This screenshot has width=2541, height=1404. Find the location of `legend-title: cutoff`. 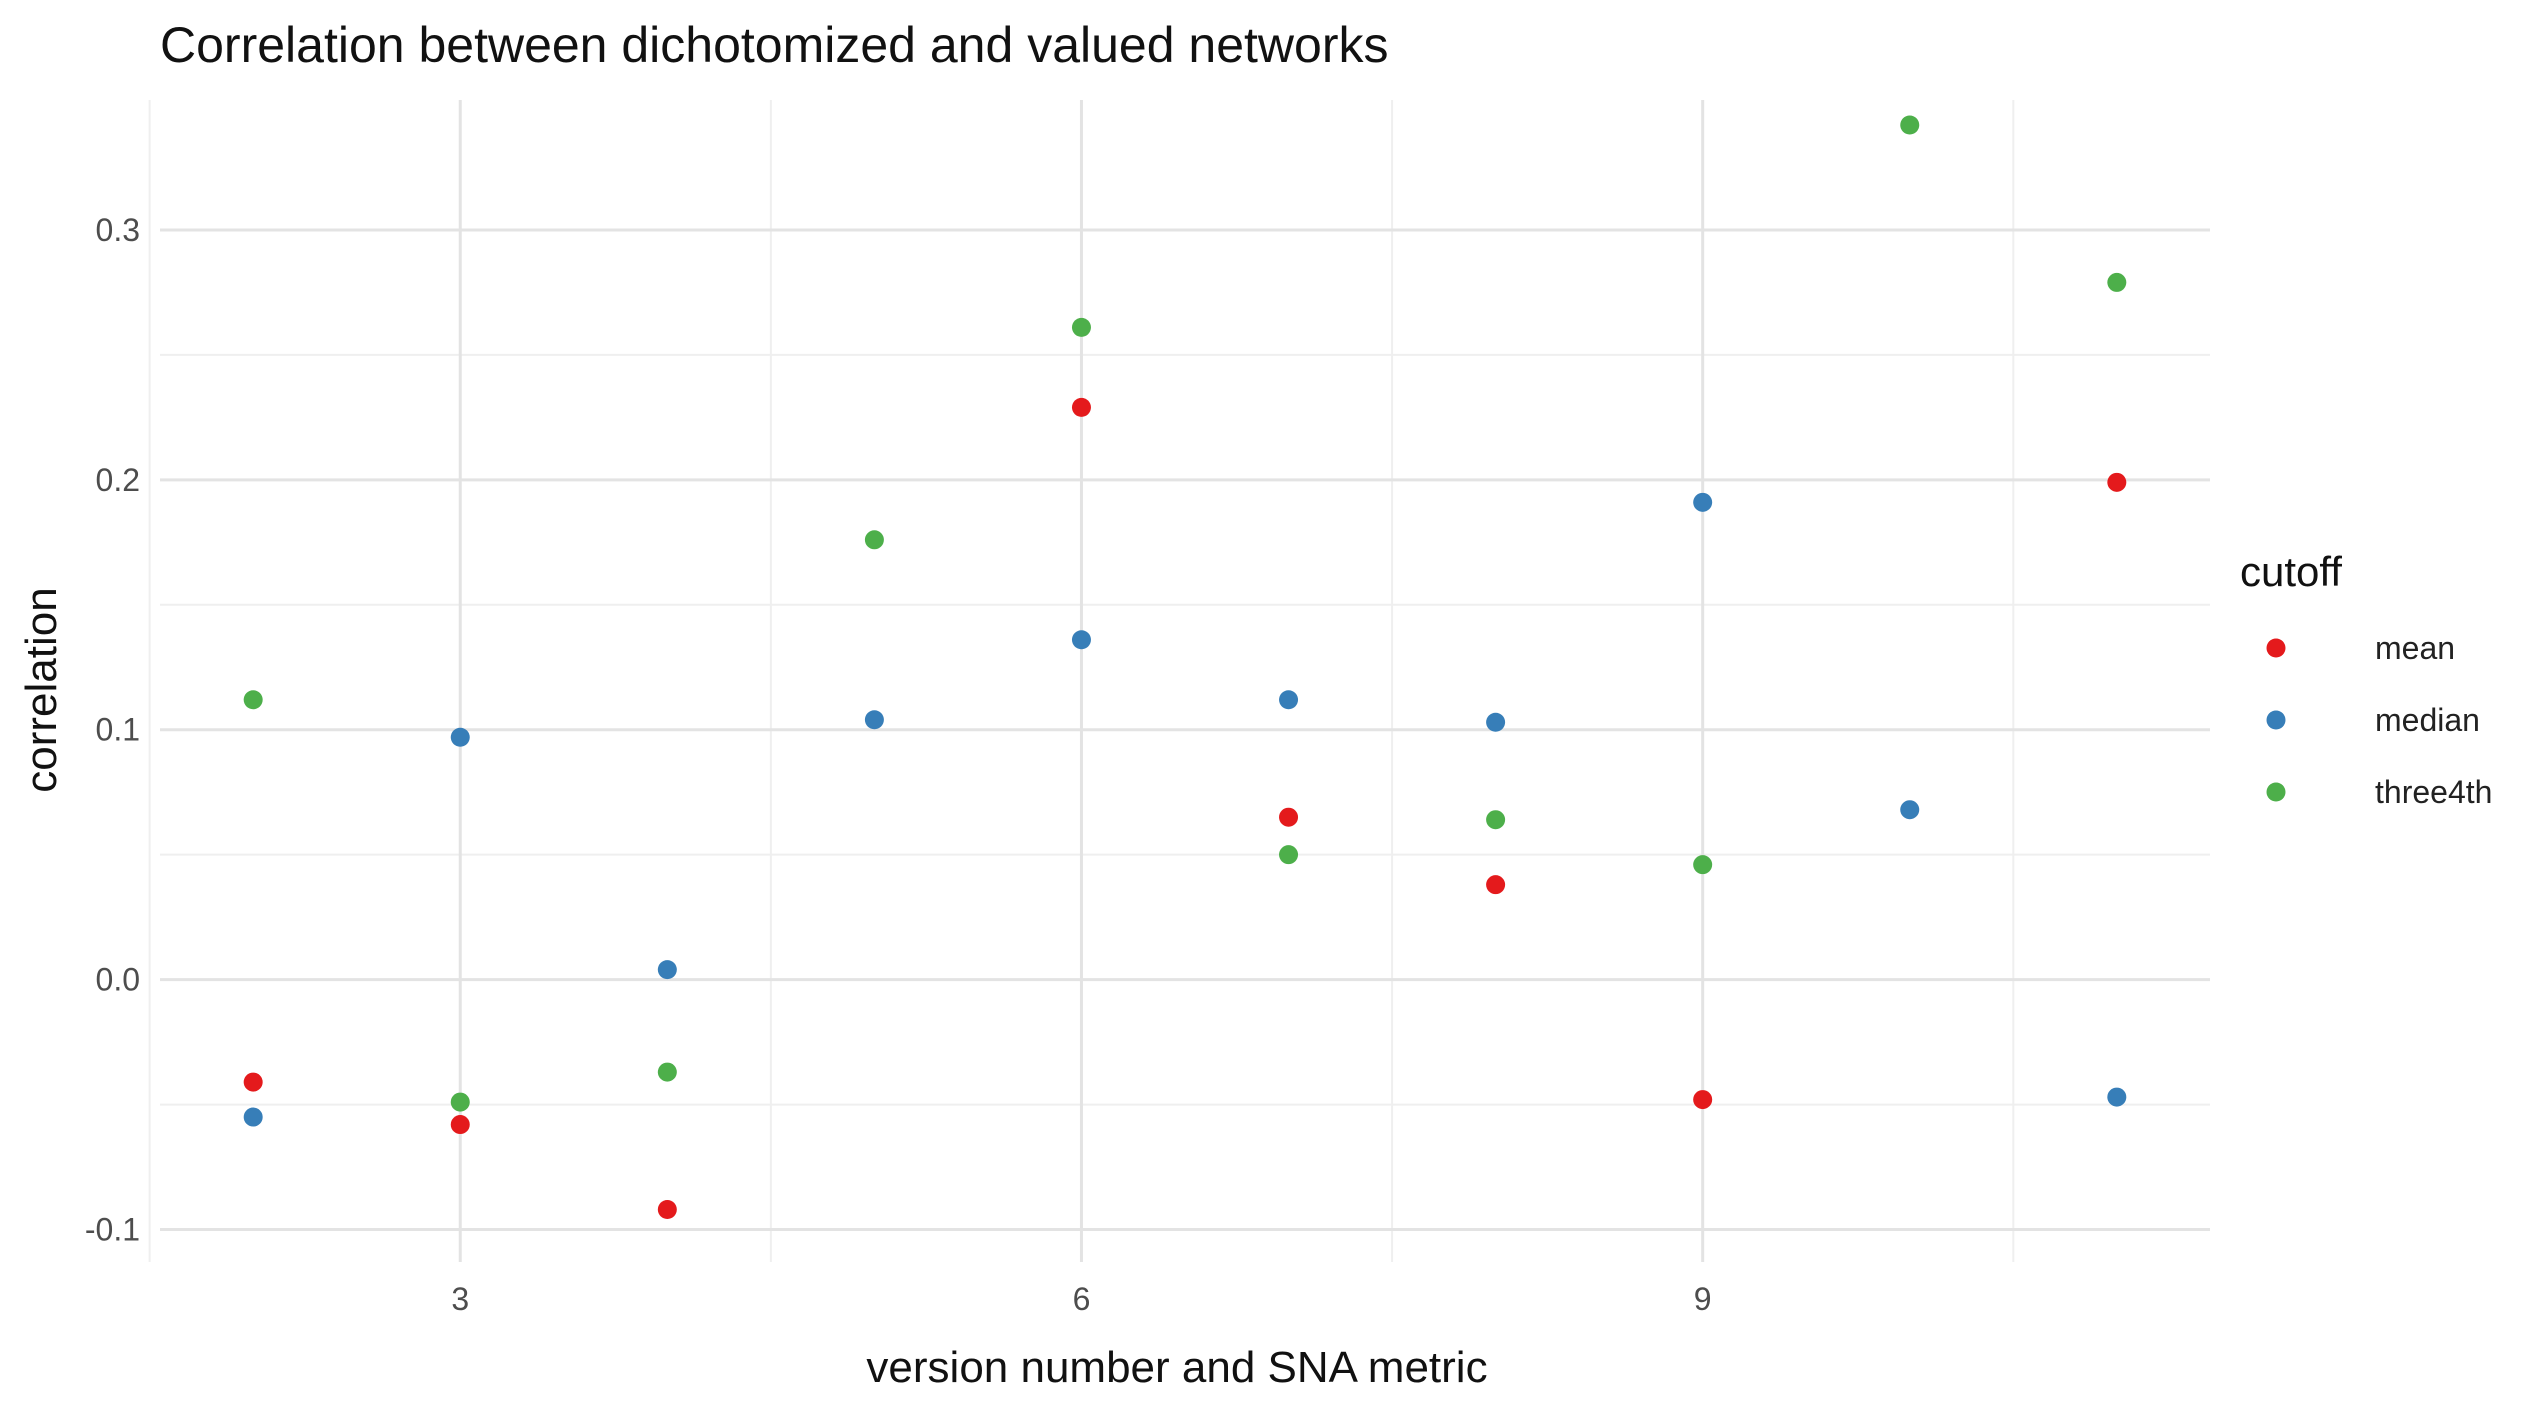

legend-title: cutoff is located at coordinates (2291, 571).